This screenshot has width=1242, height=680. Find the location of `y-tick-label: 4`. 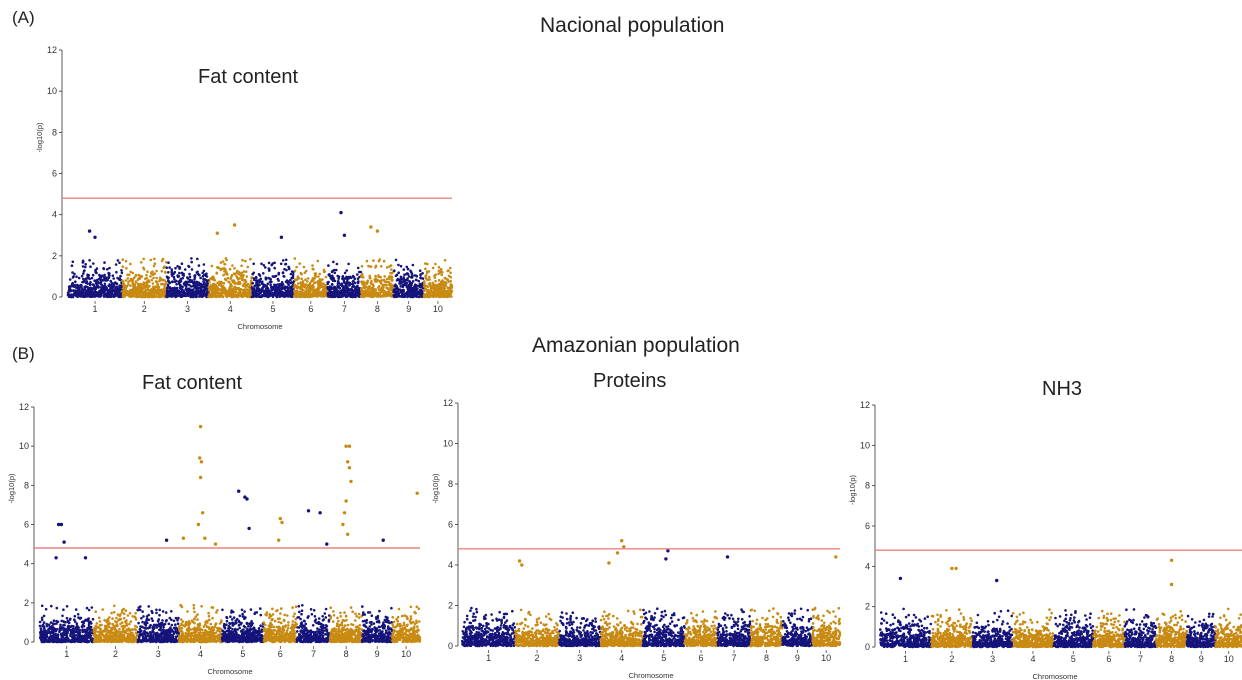

y-tick-label: 4 is located at coordinates (26, 564).